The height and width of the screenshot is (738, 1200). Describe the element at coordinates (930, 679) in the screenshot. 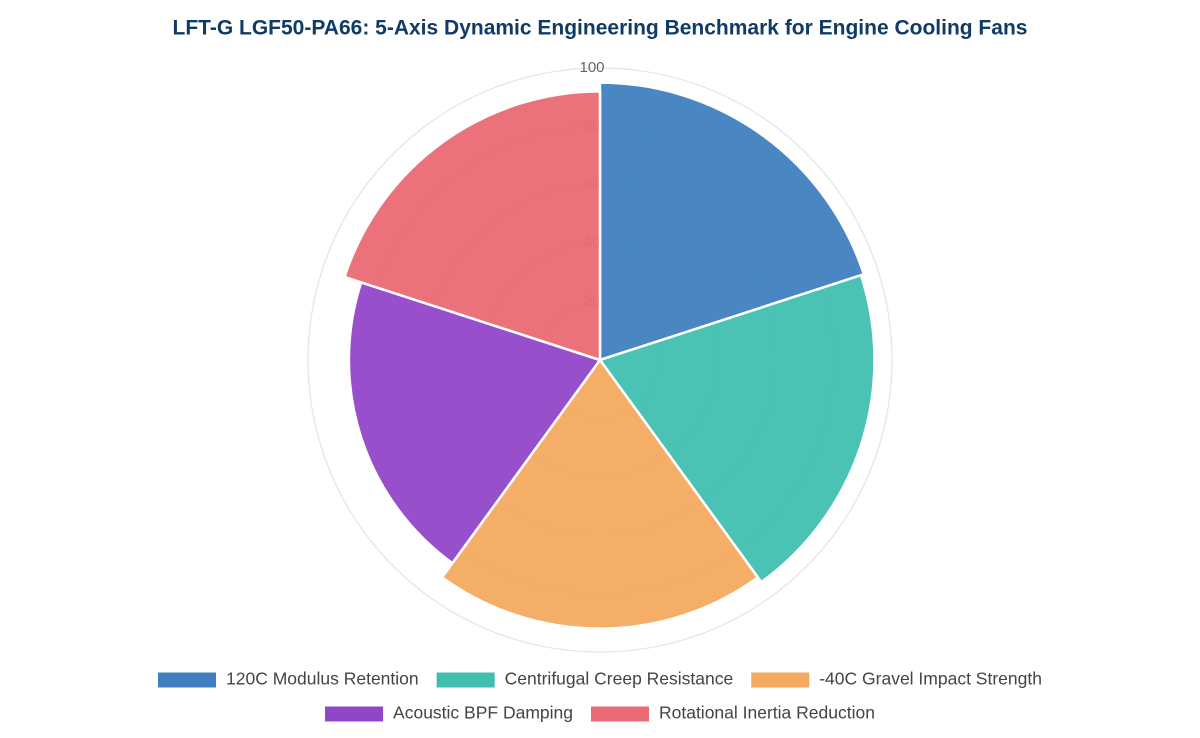

I see `legend-label: -40C Gravel Impact Strength` at that location.